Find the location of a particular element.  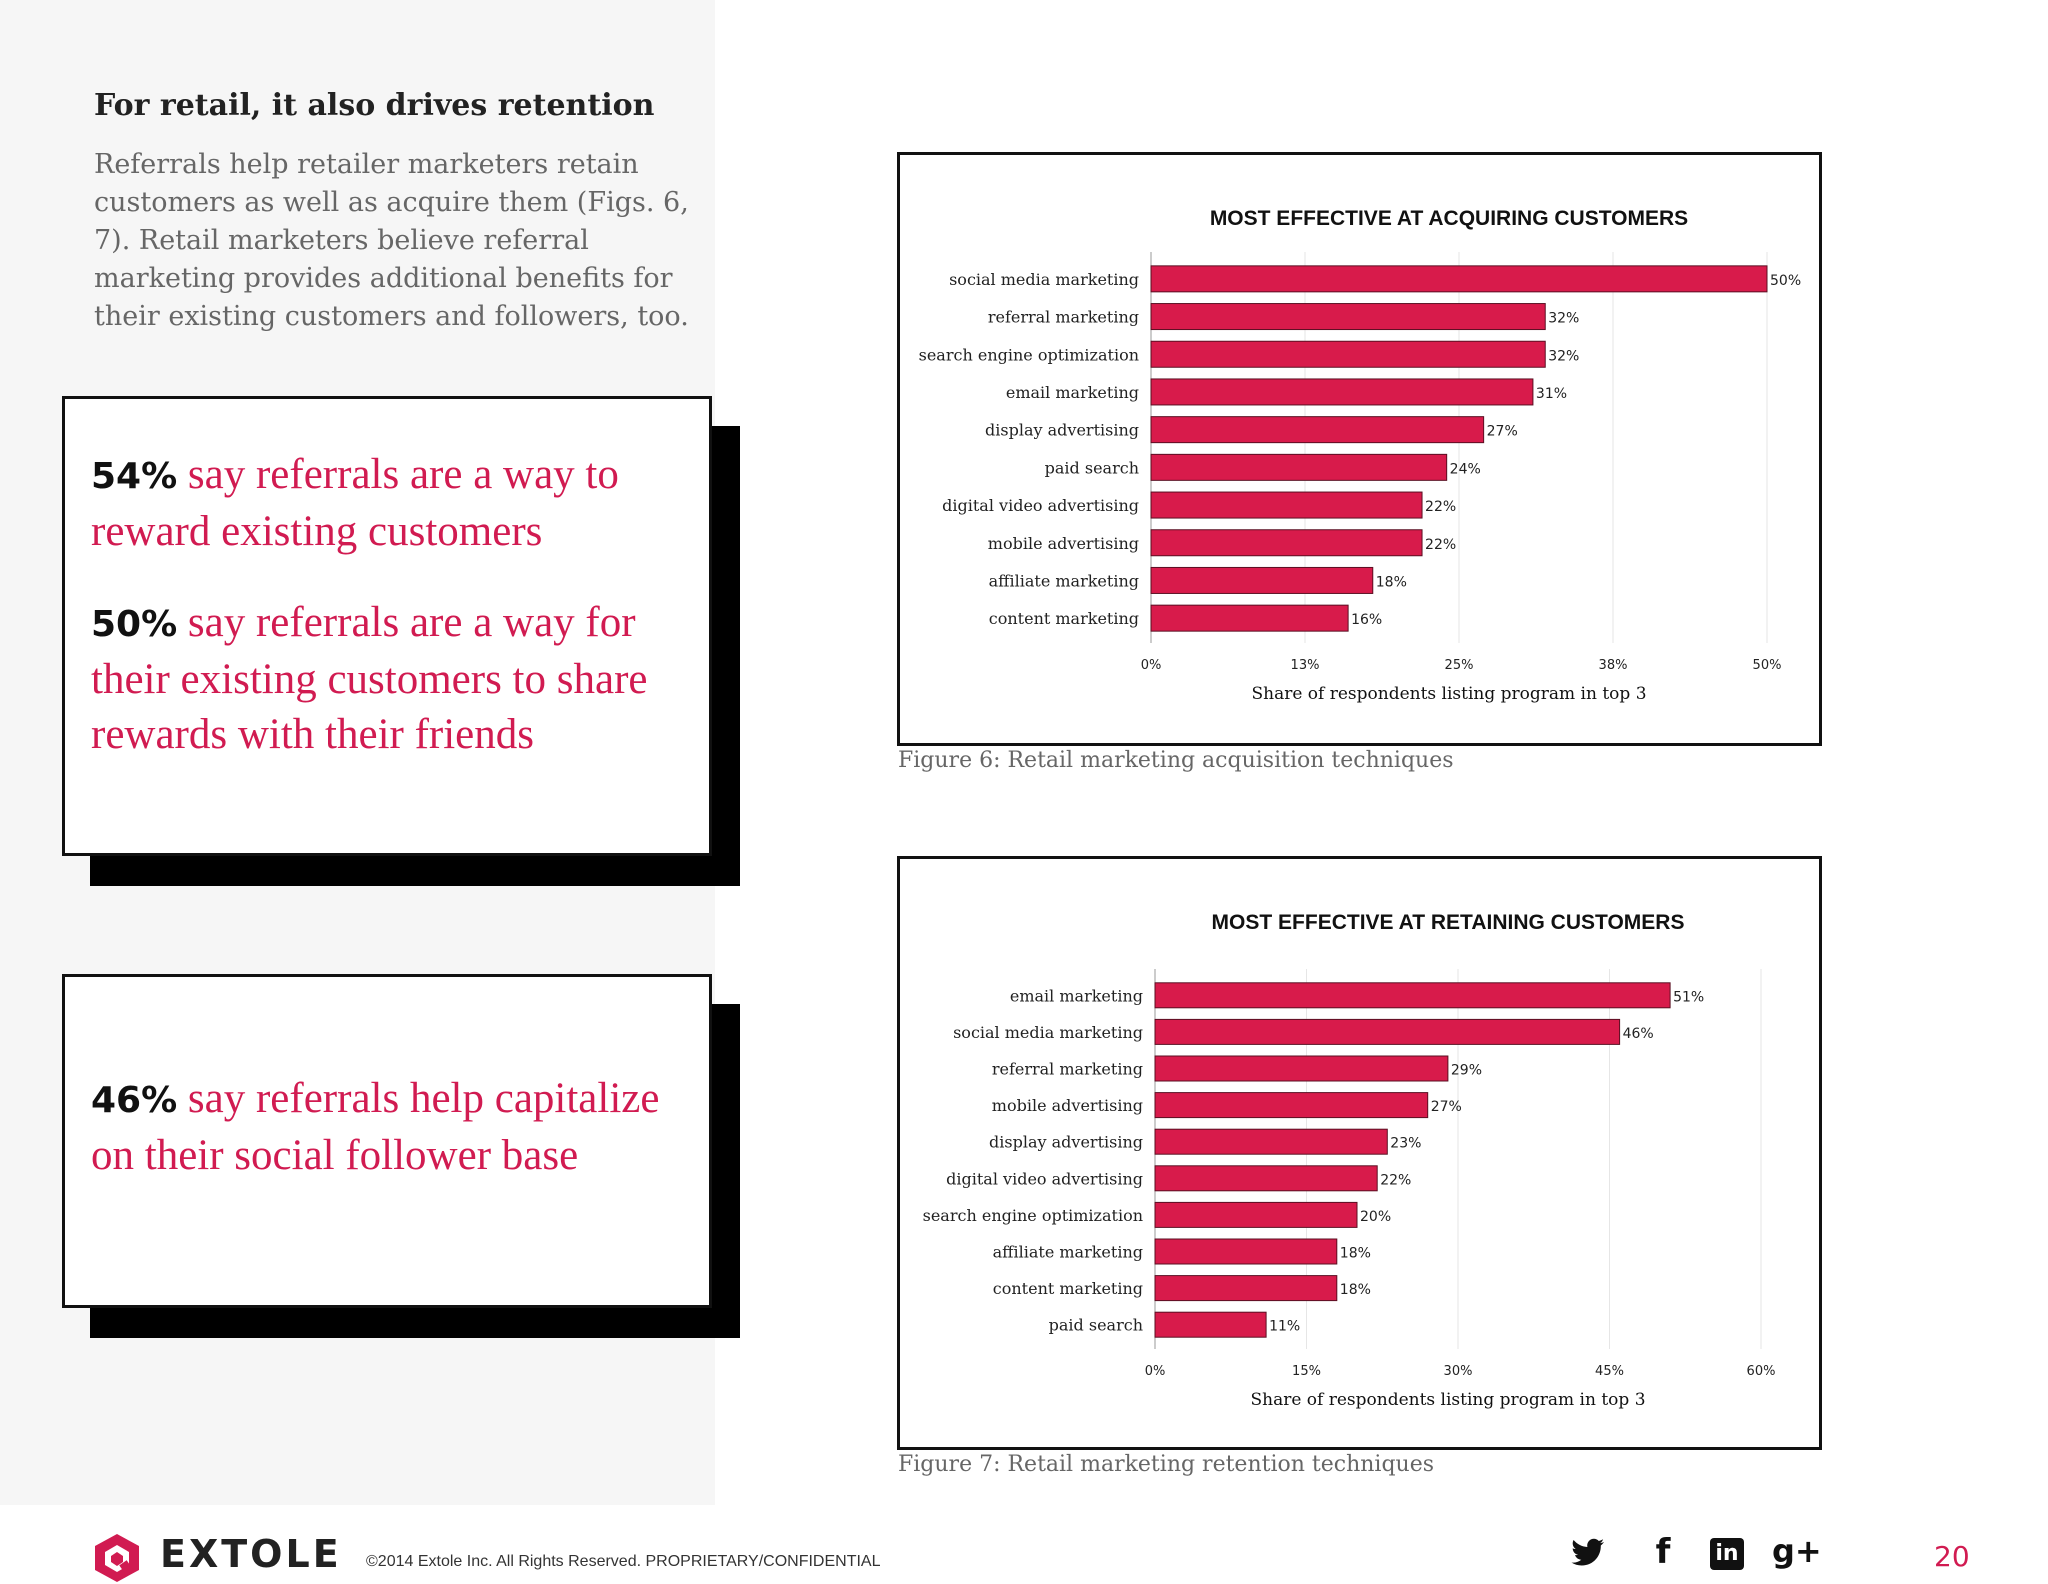

chart-1-xtick-label: 15% is located at coordinates (1306, 1371).